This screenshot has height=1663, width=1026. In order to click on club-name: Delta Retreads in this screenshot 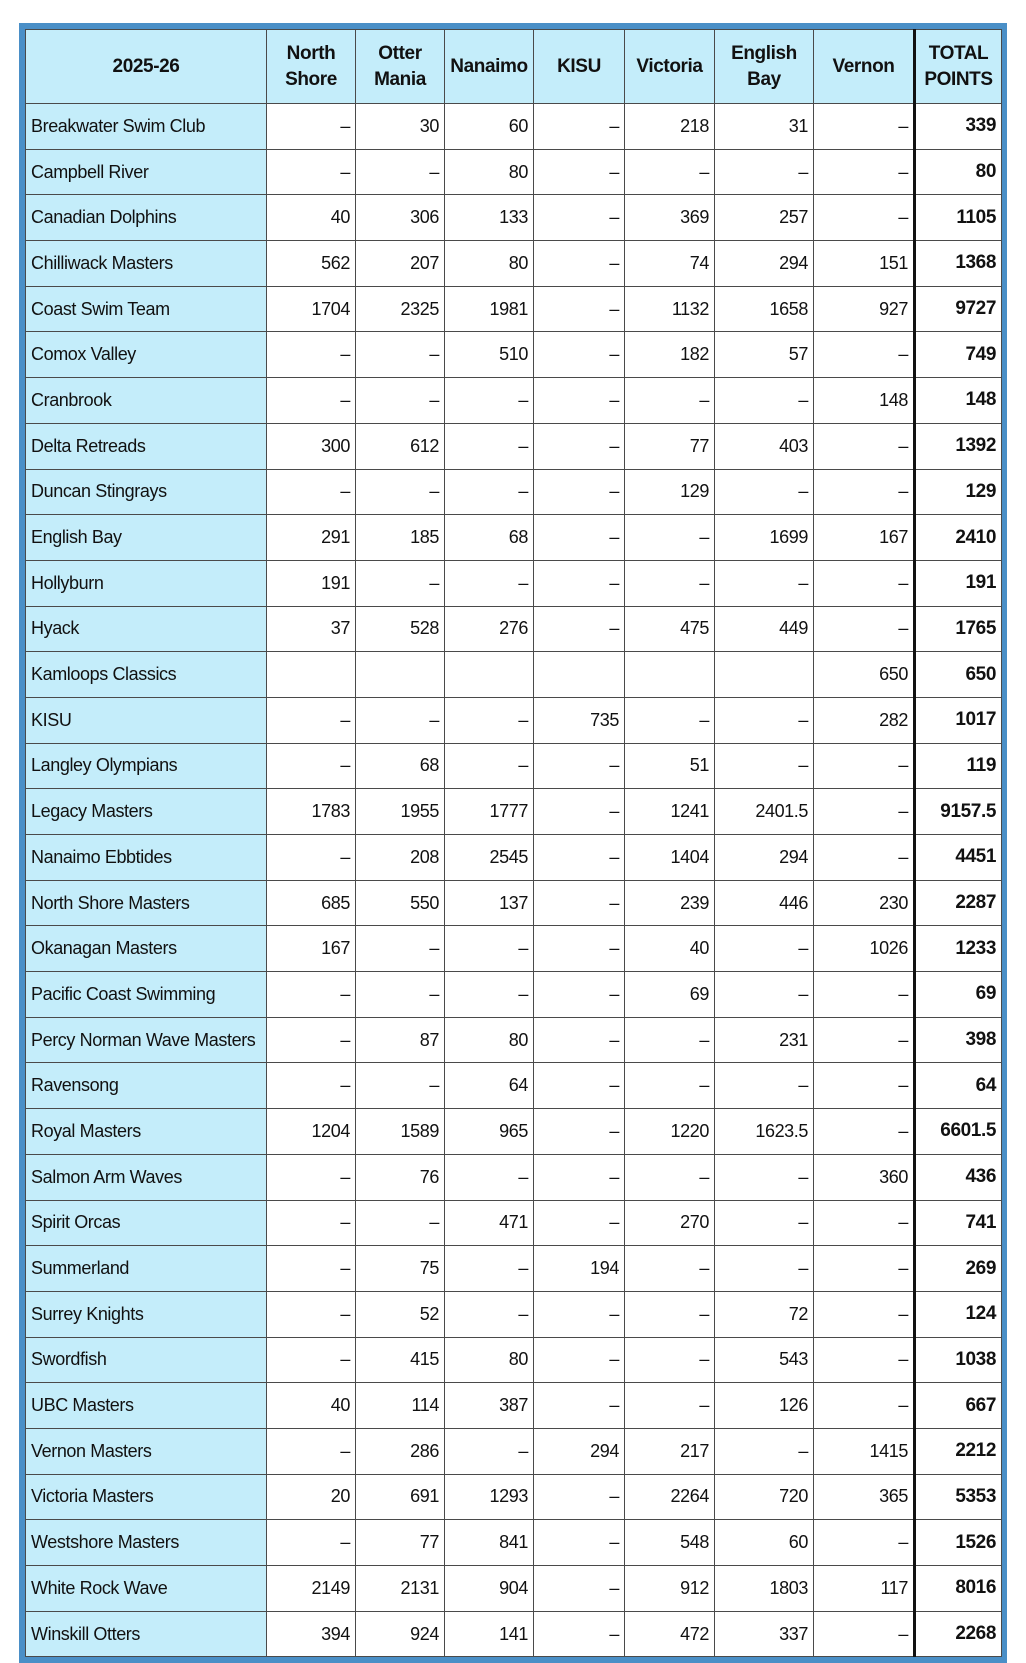, I will do `click(146, 446)`.